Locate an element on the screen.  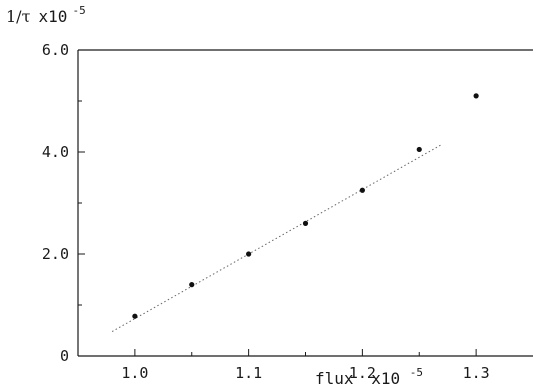
y-axis-label-scale: x10 is located at coordinates (53, 16).